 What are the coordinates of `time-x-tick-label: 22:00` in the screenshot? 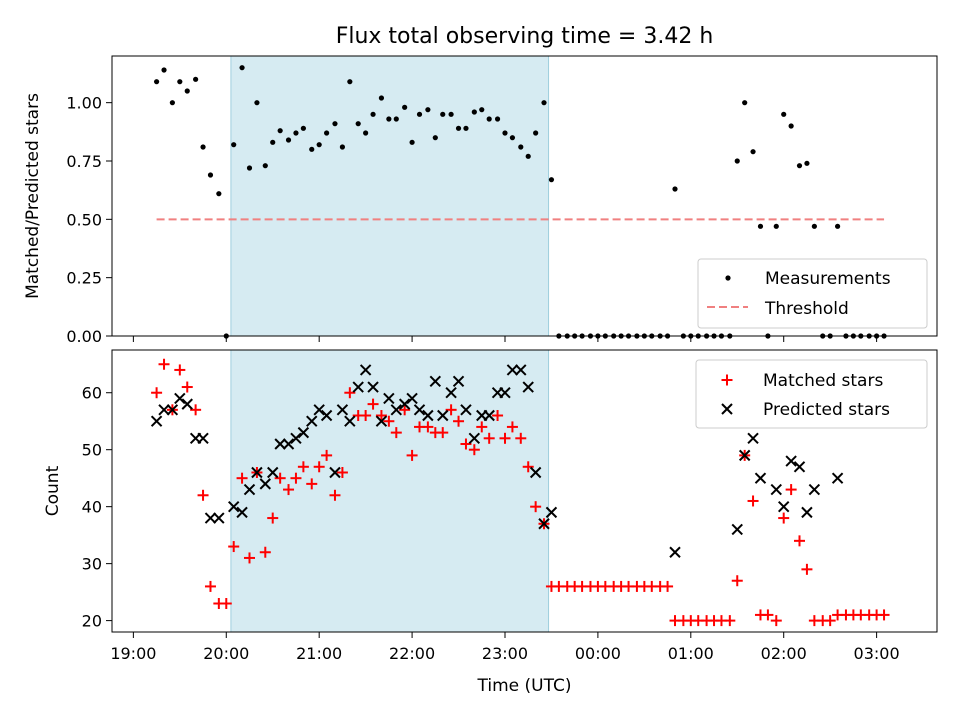 It's located at (412, 653).